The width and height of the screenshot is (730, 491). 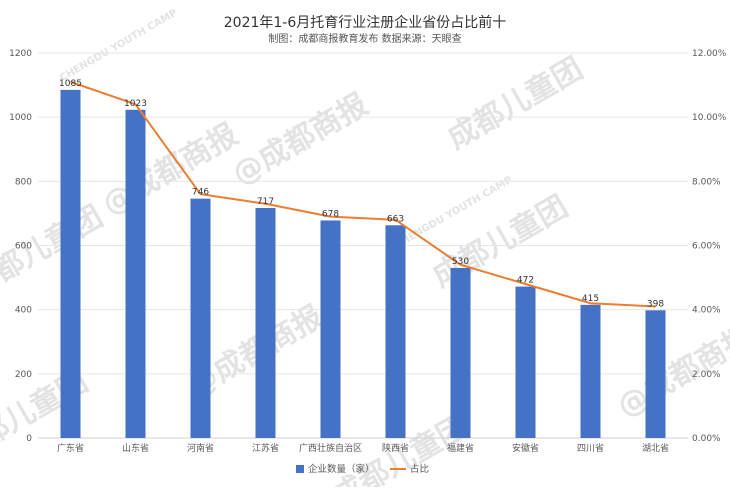 What do you see at coordinates (706, 375) in the screenshot?
I see `right-tick-label: 2.00%` at bounding box center [706, 375].